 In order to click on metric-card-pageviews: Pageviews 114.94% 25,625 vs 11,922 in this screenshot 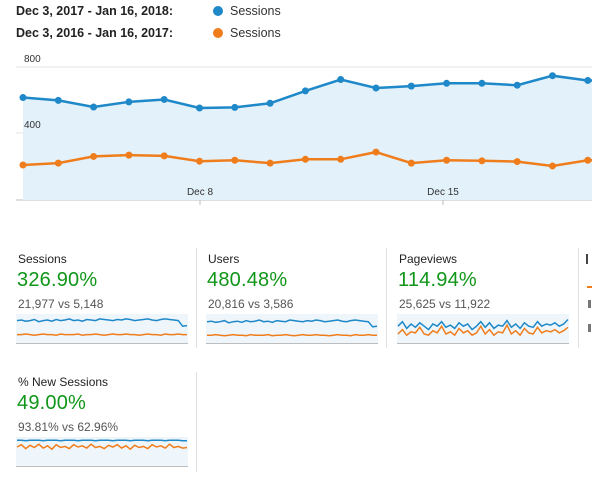, I will do `click(491, 308)`.